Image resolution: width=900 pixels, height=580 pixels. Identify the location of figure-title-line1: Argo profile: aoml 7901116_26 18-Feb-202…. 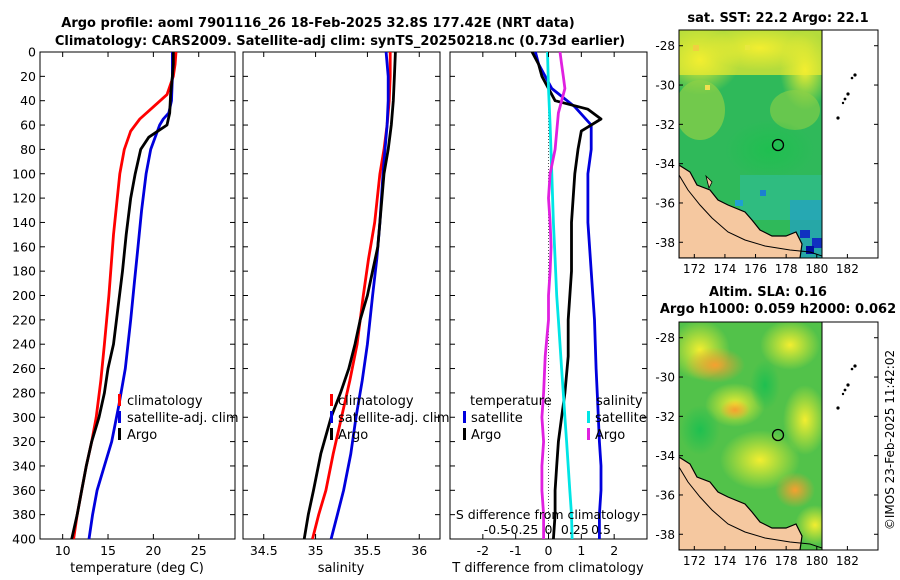
(317, 23).